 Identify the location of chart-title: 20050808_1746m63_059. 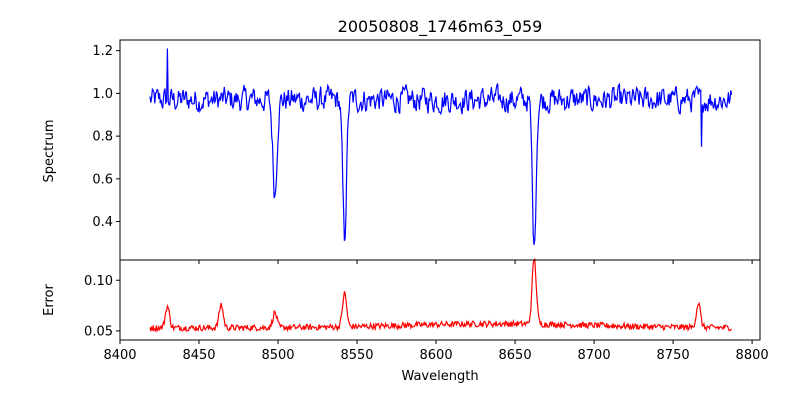
(440, 27).